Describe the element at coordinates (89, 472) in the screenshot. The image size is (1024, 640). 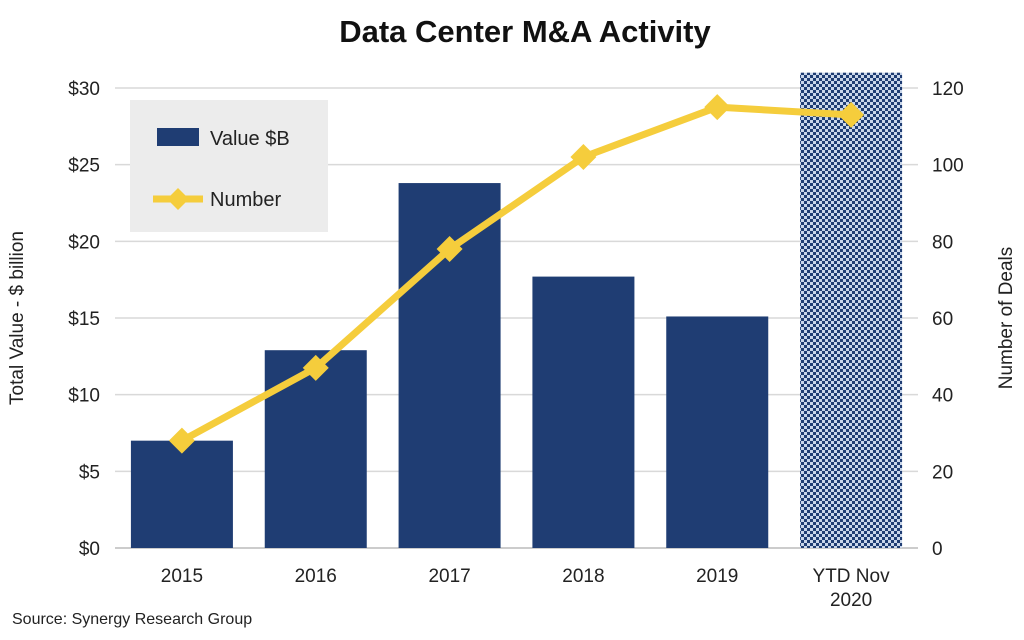
I see `y-tick-label: $5` at that location.